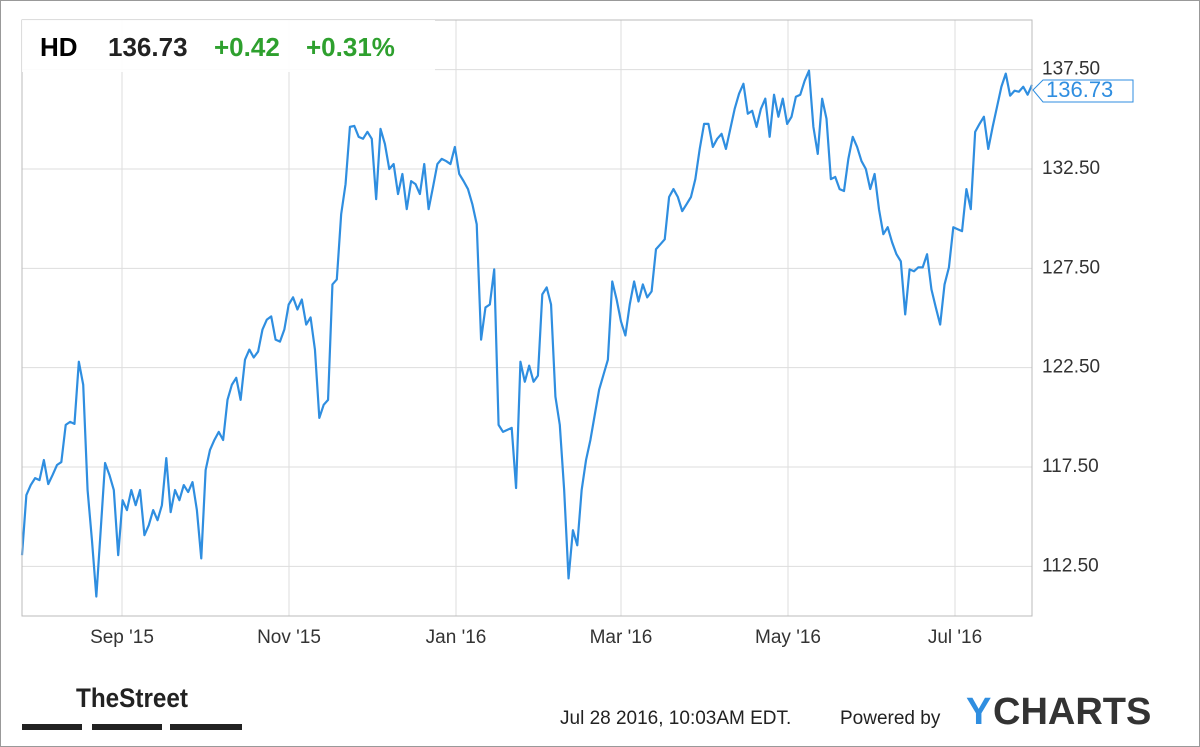 The height and width of the screenshot is (747, 1200). I want to click on y-tick-label: 112.50, so click(1070, 565).